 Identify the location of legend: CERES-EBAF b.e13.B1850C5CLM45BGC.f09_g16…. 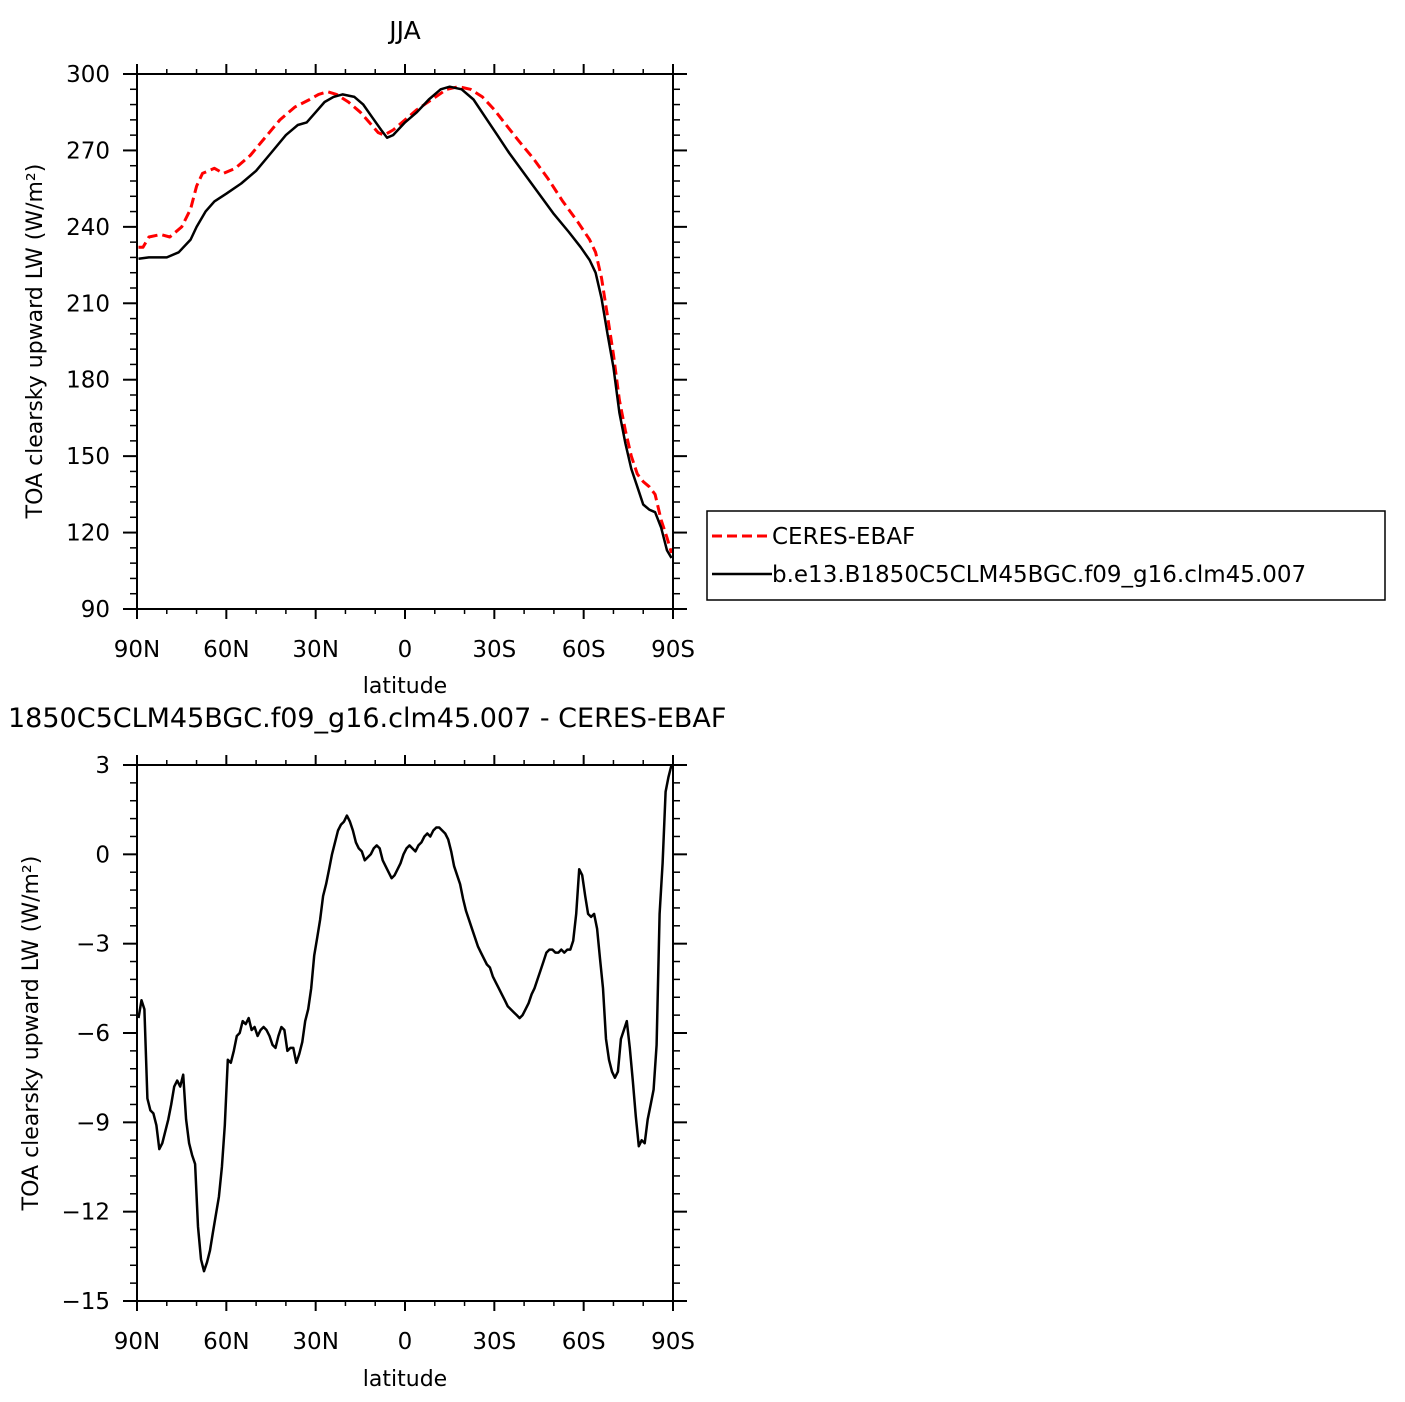
(1046, 555).